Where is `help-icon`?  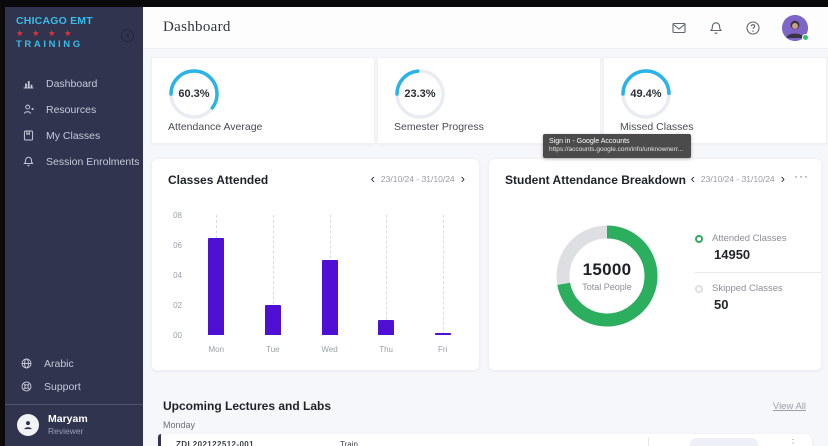 help-icon is located at coordinates (753, 28).